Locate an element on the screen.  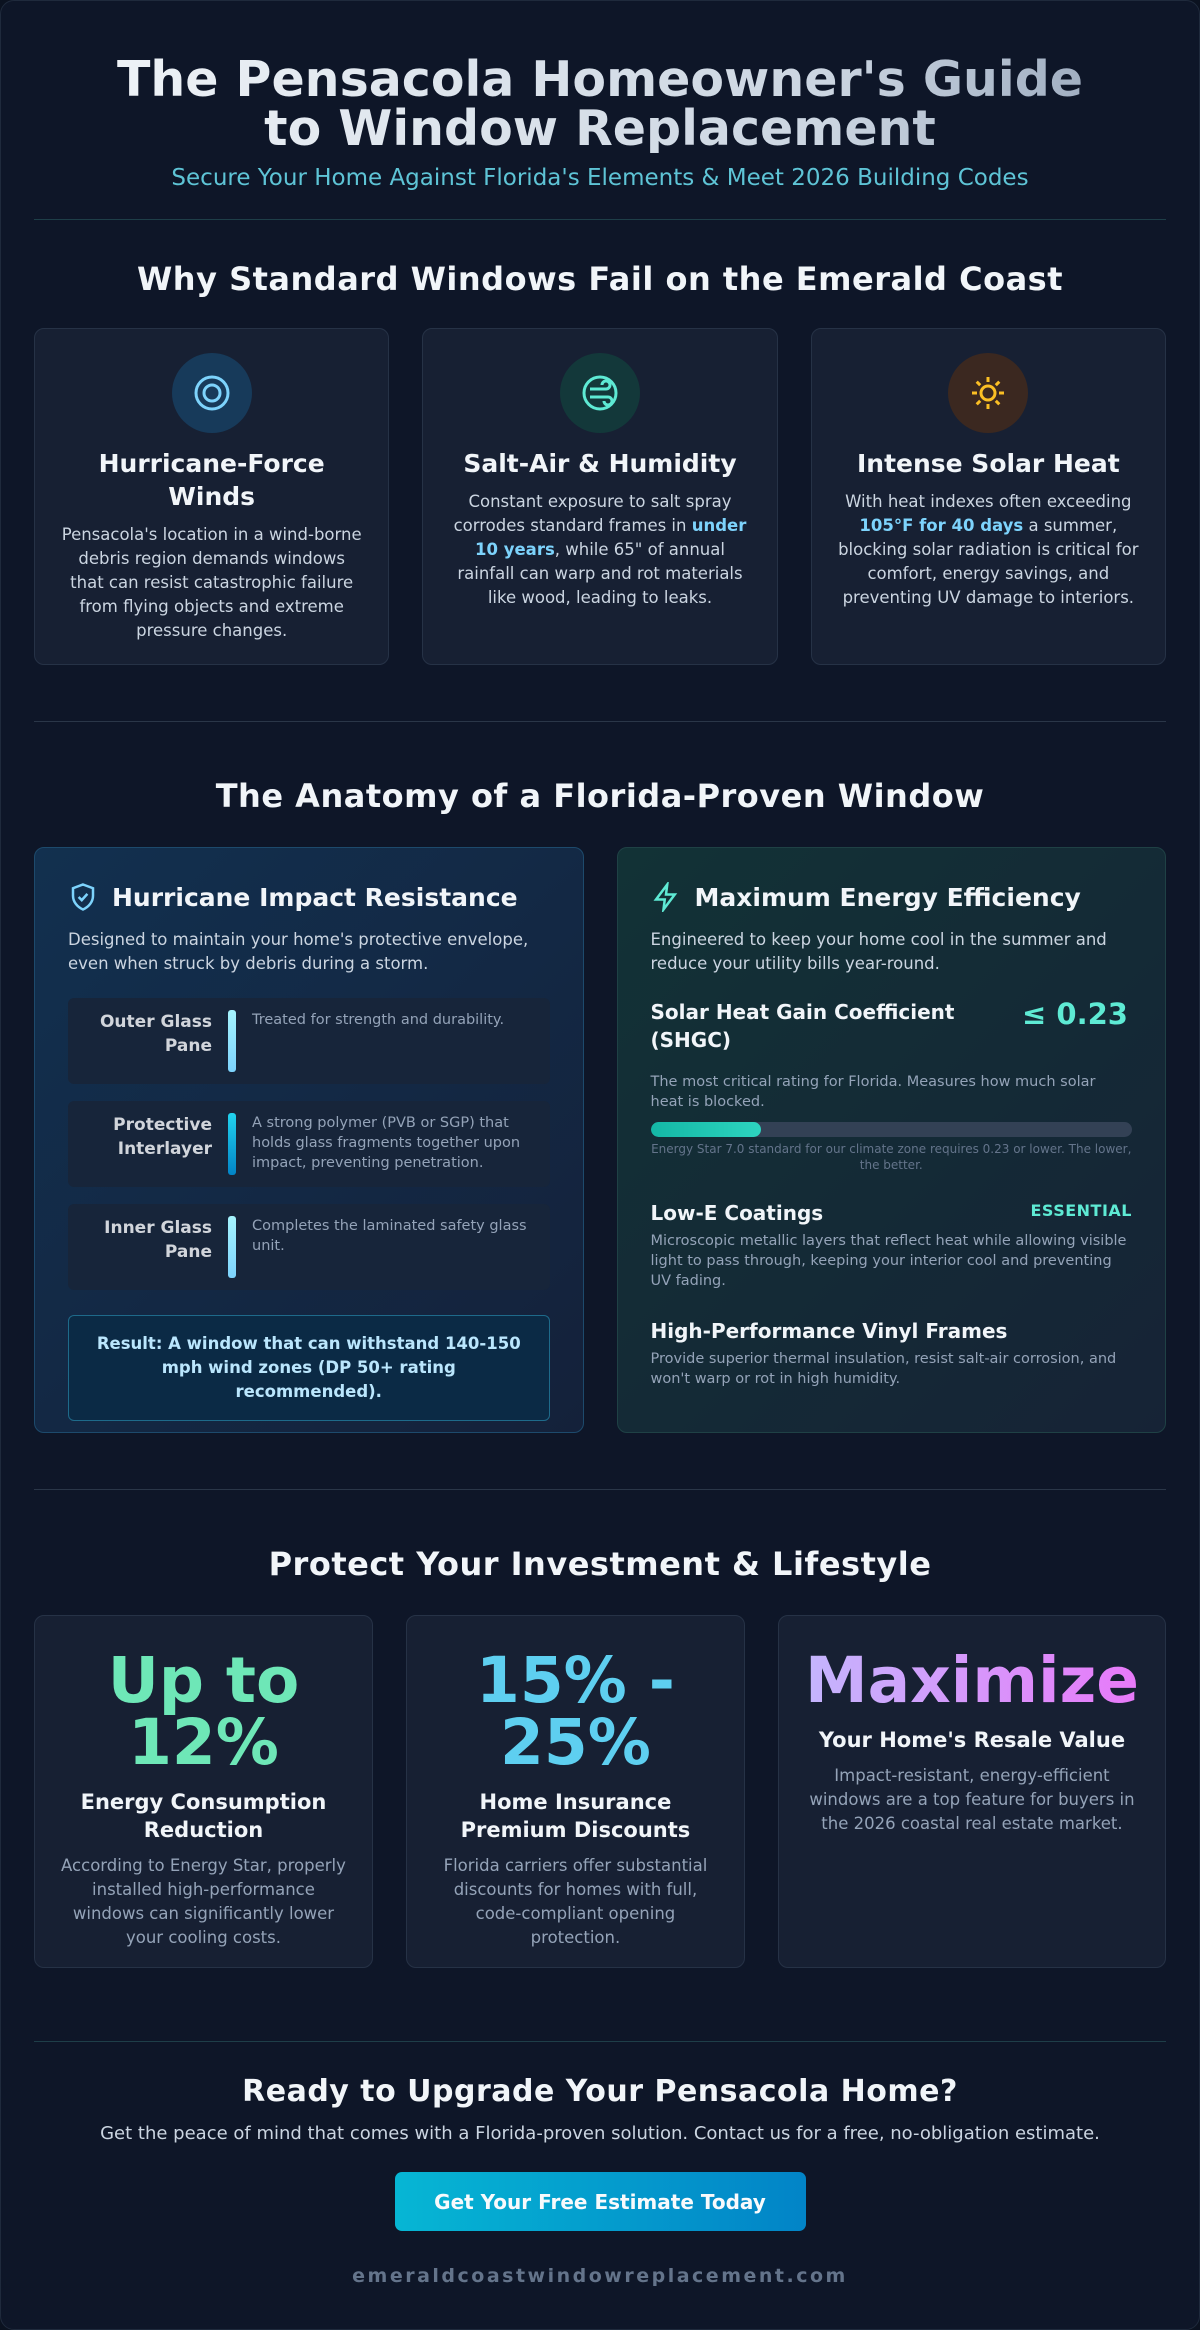
cta-heading: Ready to Upgrade Your Pensacola Home? is located at coordinates (600, 2091).